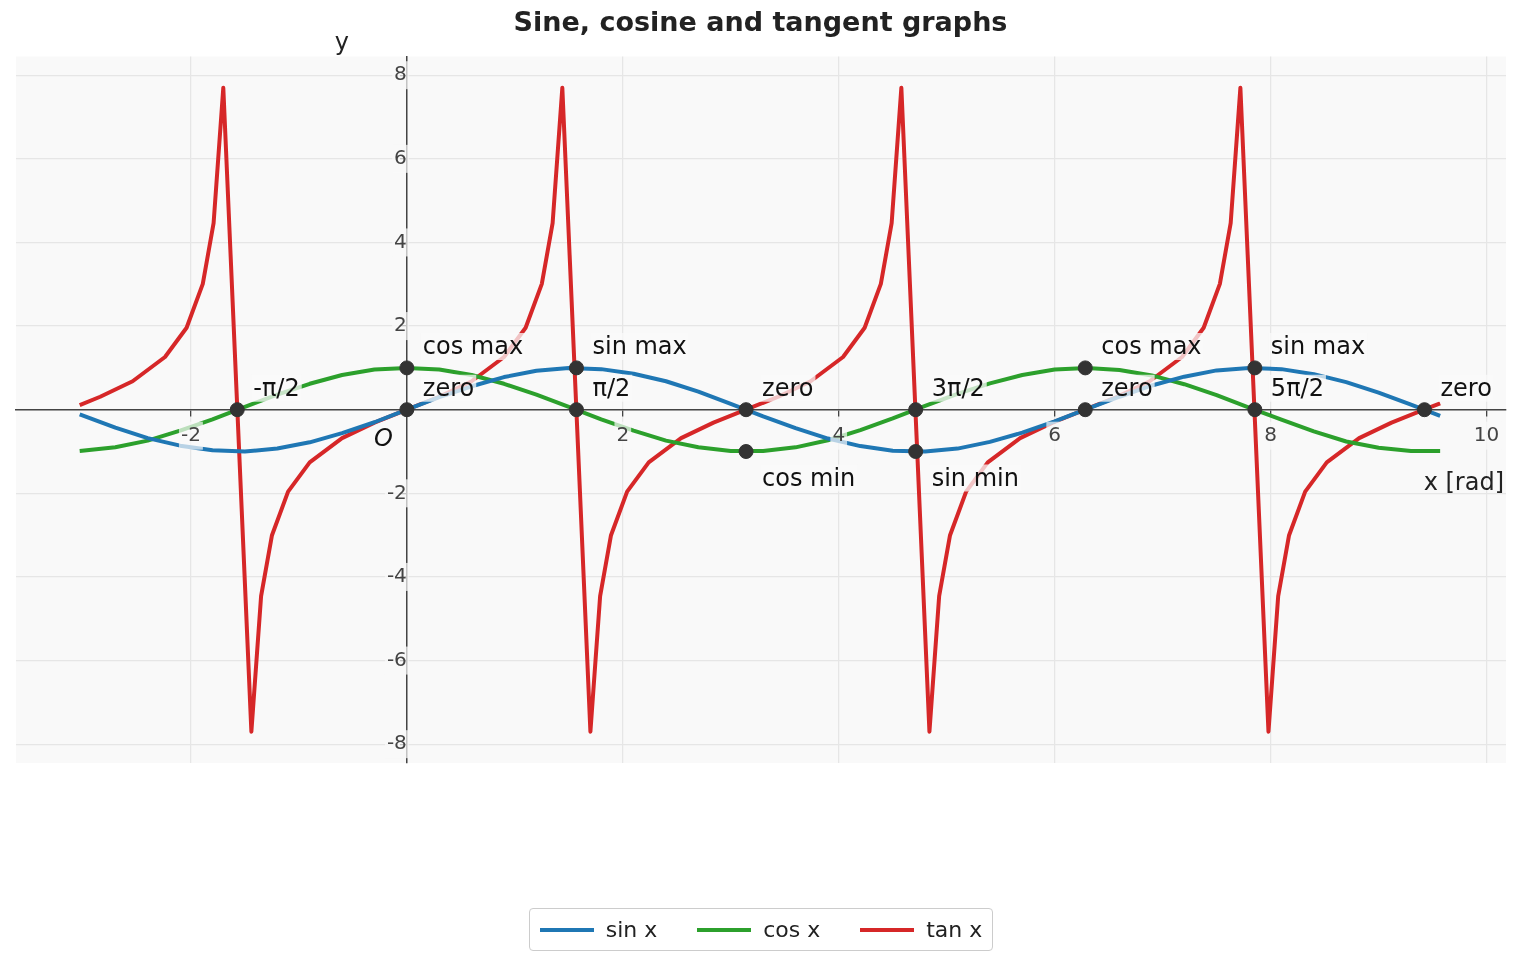  Describe the element at coordinates (400, 157) in the screenshot. I see `y-tick-label: 6` at that location.